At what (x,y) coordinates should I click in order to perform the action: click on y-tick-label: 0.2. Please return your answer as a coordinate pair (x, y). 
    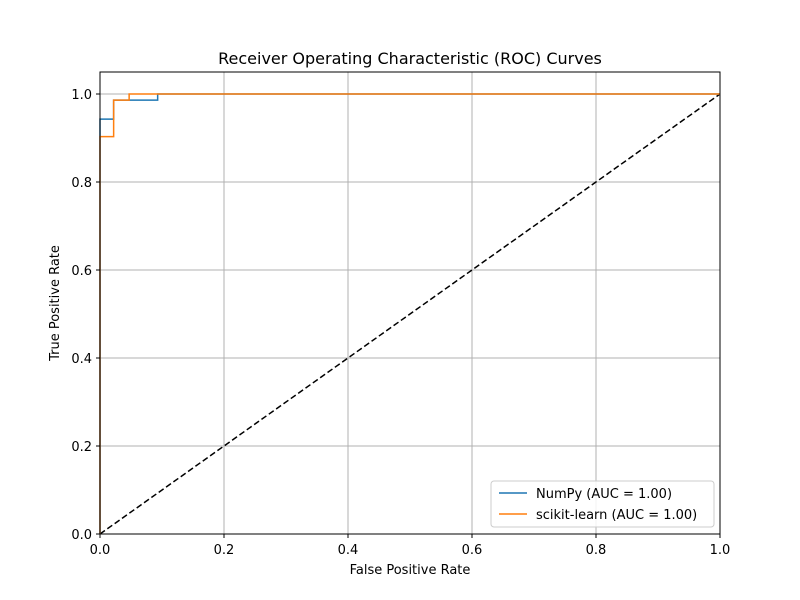
    Looking at the image, I should click on (81, 447).